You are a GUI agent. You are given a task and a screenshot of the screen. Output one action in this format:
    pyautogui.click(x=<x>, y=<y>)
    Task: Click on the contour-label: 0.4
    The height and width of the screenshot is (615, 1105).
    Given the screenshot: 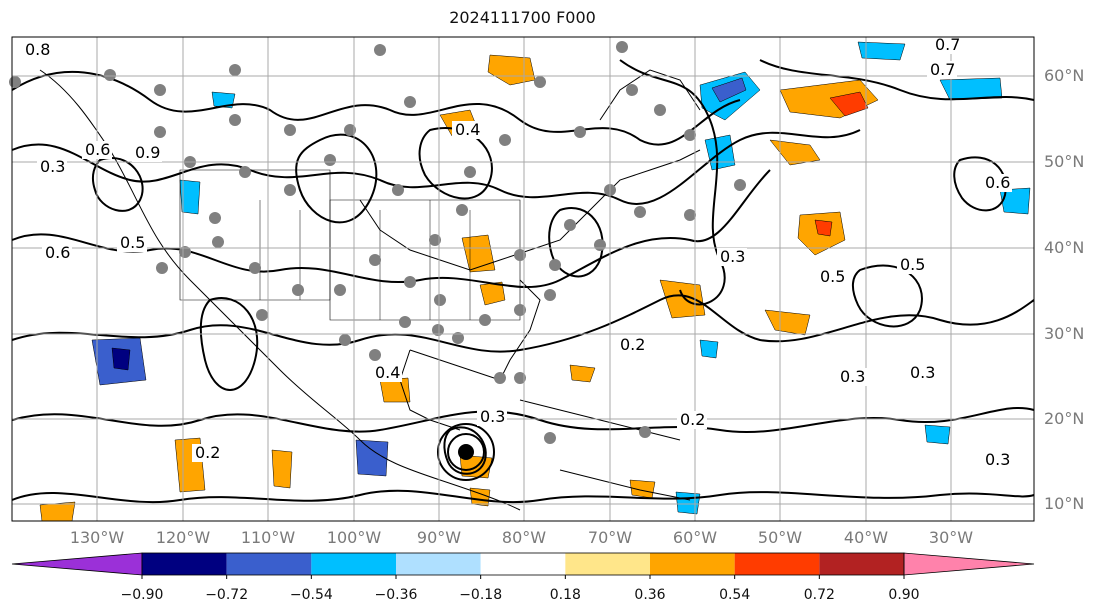 What is the action you would take?
    pyautogui.click(x=387, y=372)
    